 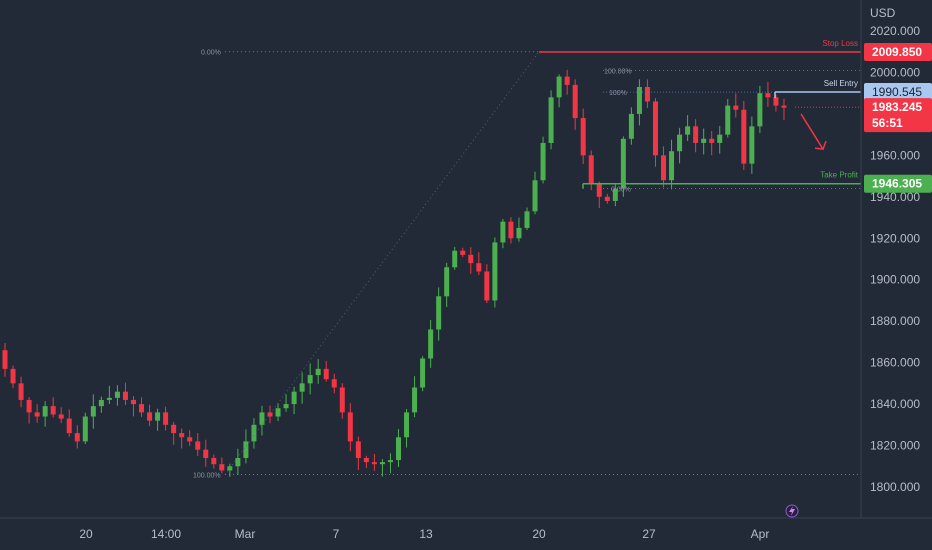 I want to click on x-tick-label: 7, so click(x=336, y=534).